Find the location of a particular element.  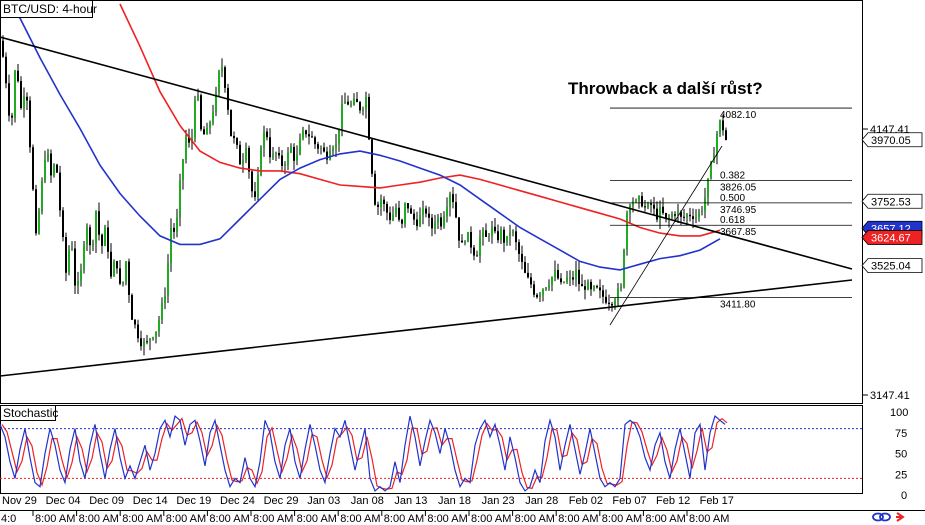

fib-ratio-label: 0.500 is located at coordinates (732, 198).